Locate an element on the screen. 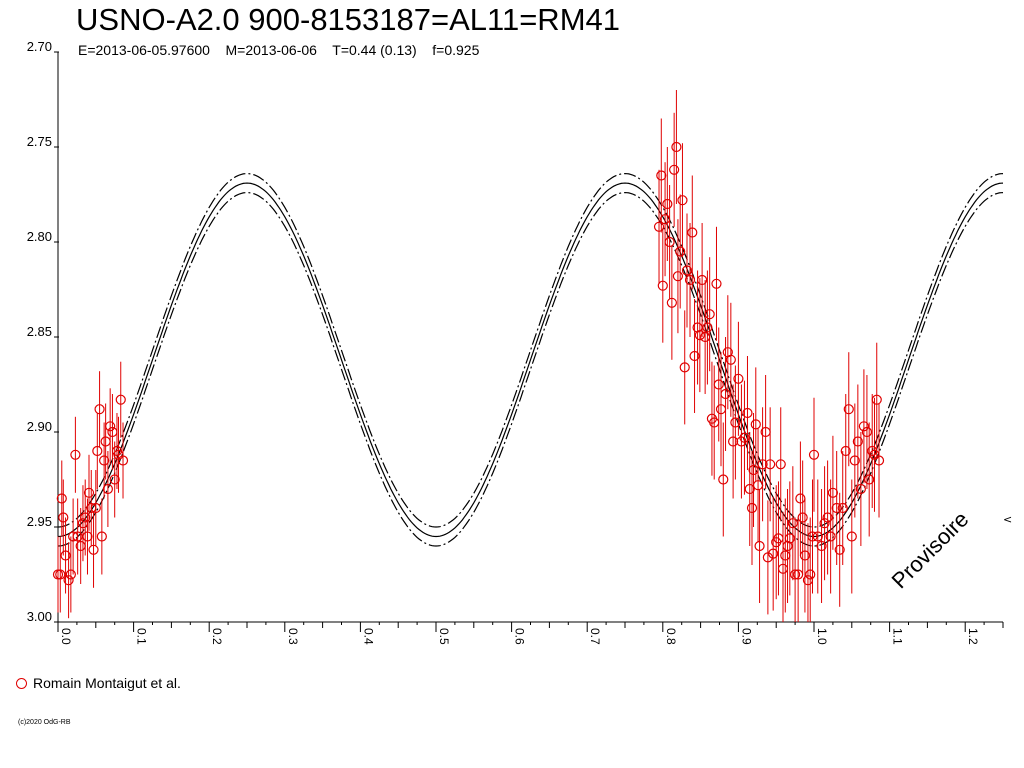 The width and height of the screenshot is (1024, 768). y-tick-label: 2.70 is located at coordinates (39, 46).